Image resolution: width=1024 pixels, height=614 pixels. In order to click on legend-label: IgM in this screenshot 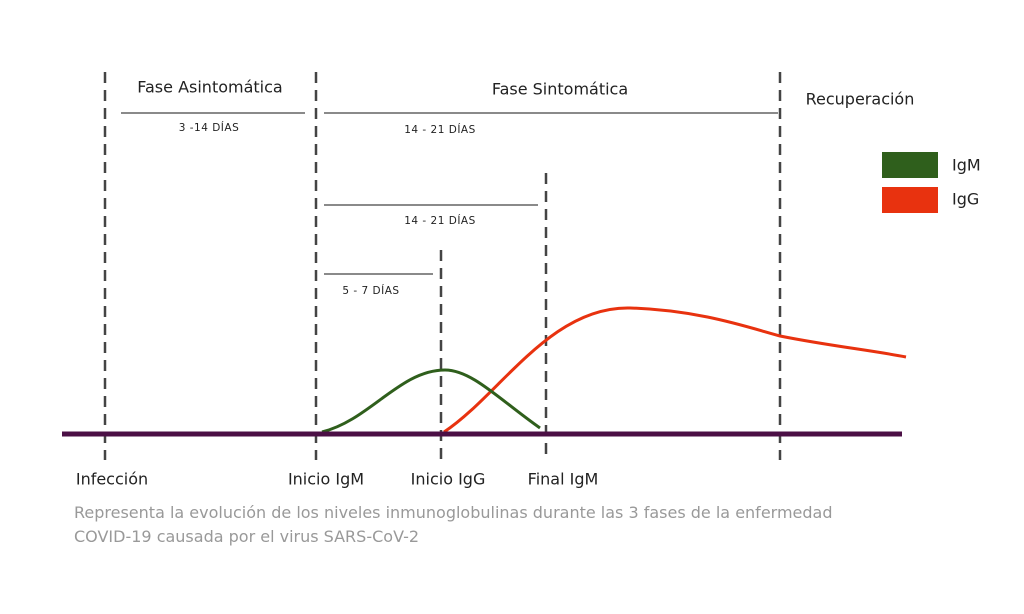, I will do `click(966, 165)`.